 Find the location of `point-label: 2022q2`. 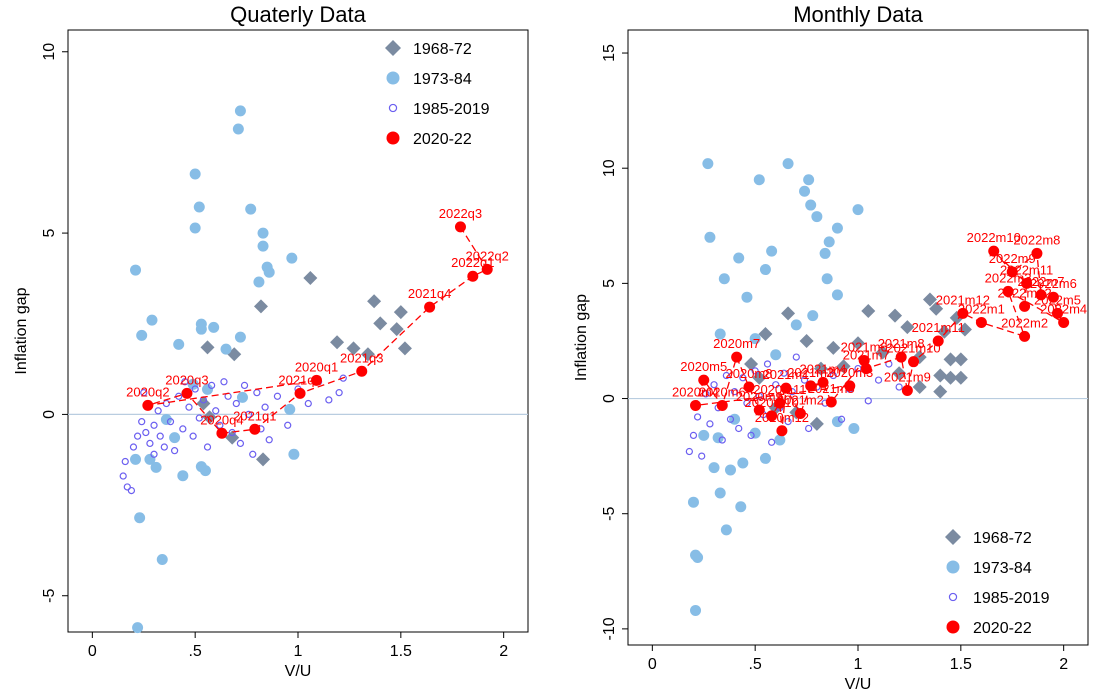

point-label: 2022q2 is located at coordinates (487, 255).